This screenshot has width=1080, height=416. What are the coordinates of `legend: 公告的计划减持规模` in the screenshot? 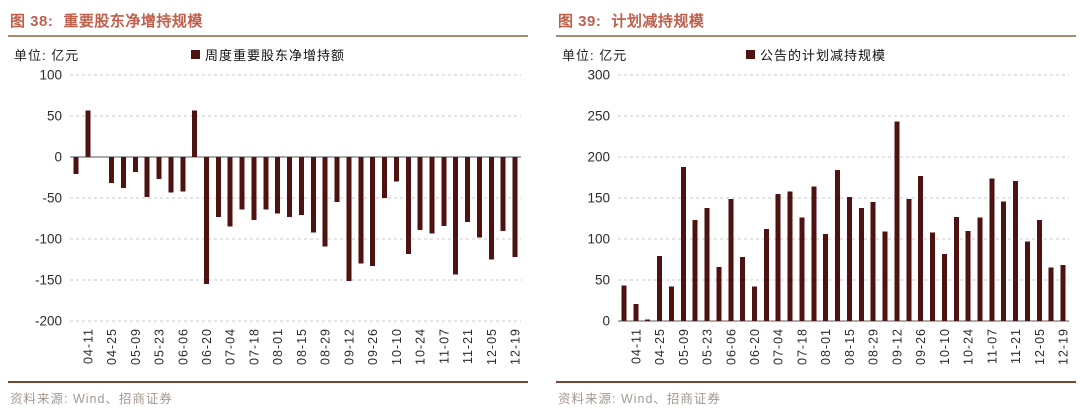 It's located at (816, 54).